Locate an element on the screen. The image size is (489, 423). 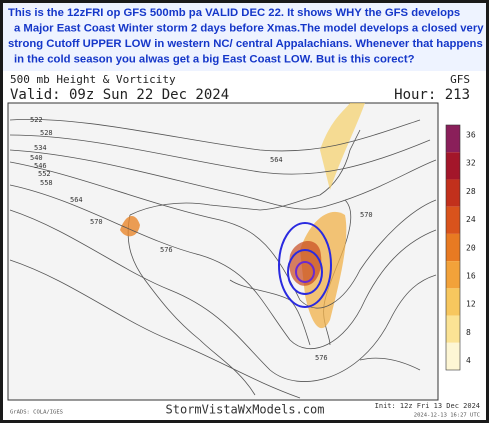
contour-label: 558 is located at coordinates (46, 183).